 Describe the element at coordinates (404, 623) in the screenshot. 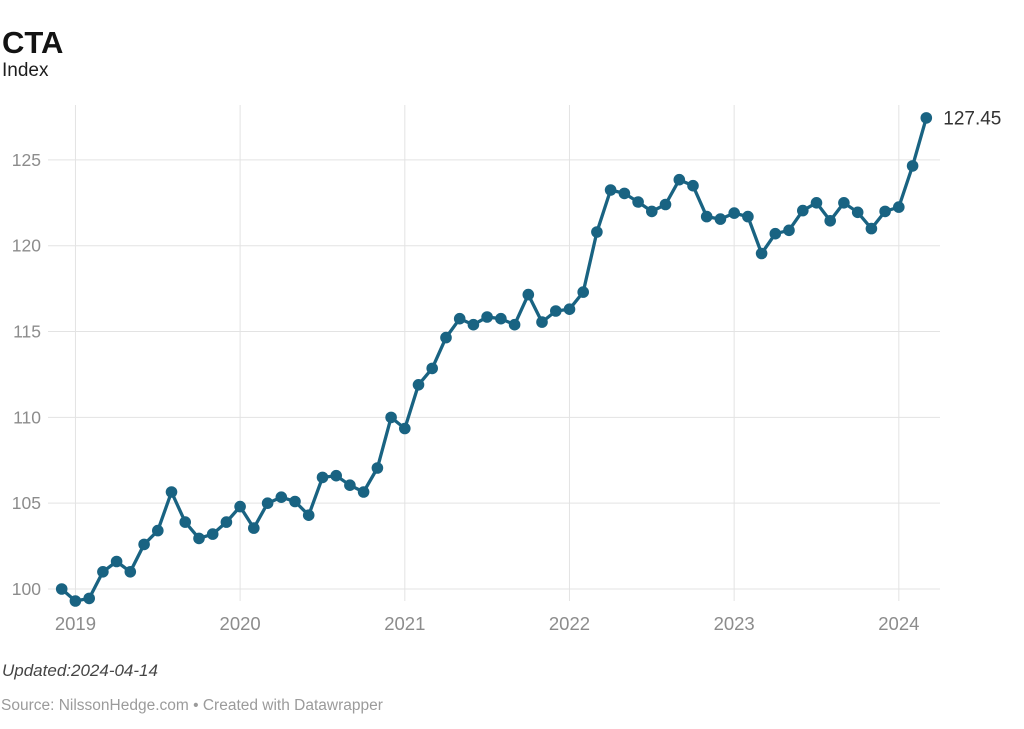

I see `x-axis-label: 2021` at that location.